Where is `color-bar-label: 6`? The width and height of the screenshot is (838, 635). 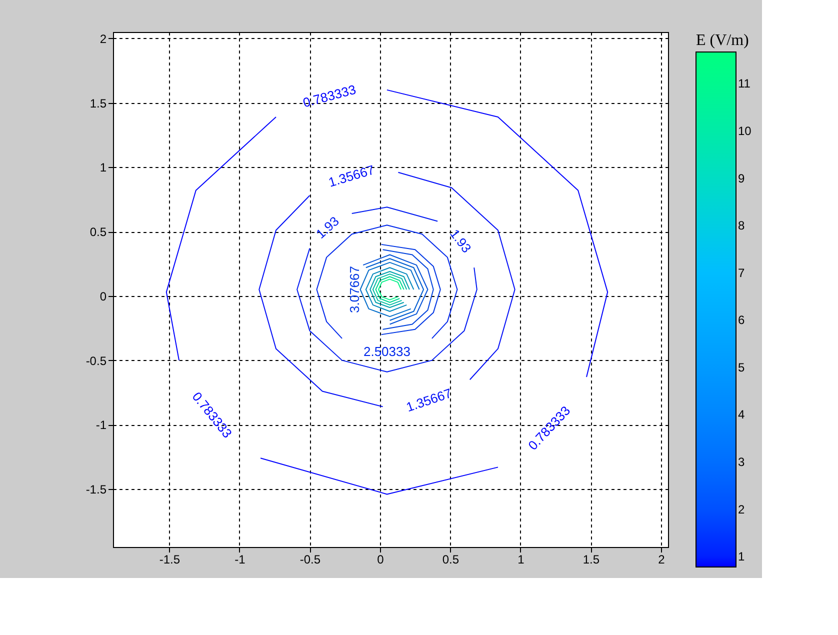
color-bar-label: 6 is located at coordinates (741, 320).